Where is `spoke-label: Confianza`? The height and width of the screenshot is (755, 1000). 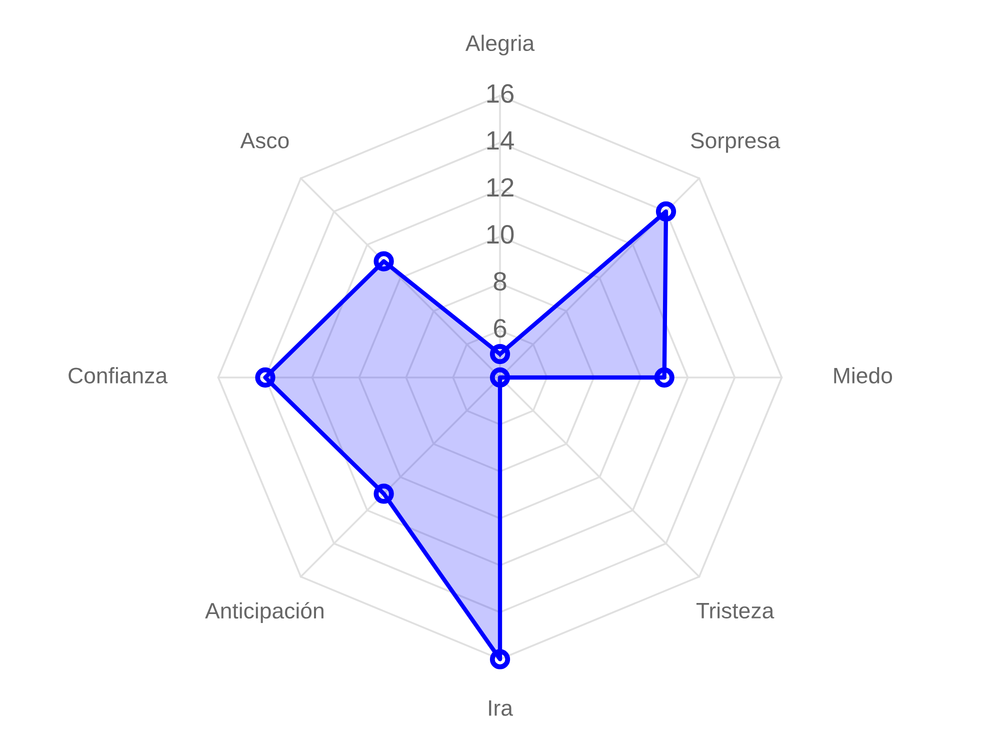
spoke-label: Confianza is located at coordinates (118, 375).